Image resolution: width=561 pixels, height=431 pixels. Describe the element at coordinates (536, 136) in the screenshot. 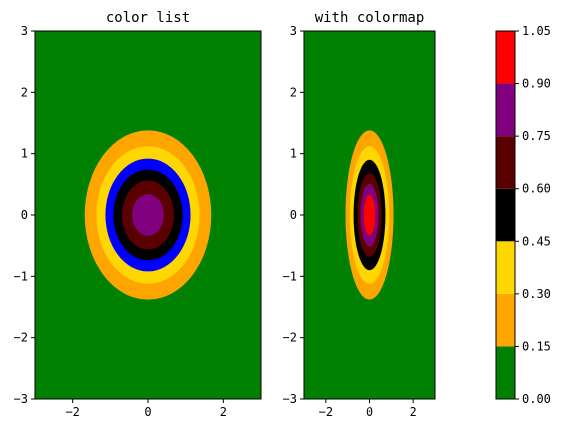

I see `colorbar-tick-label: 0.75` at that location.